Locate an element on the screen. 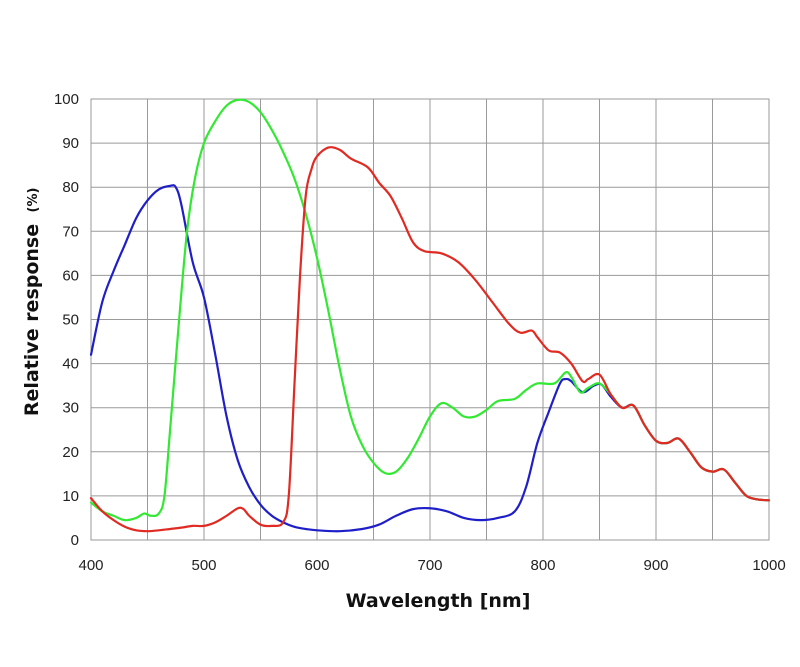 This screenshot has width=800, height=667. x-axis-label: Wavelength [nm] is located at coordinates (438, 601).